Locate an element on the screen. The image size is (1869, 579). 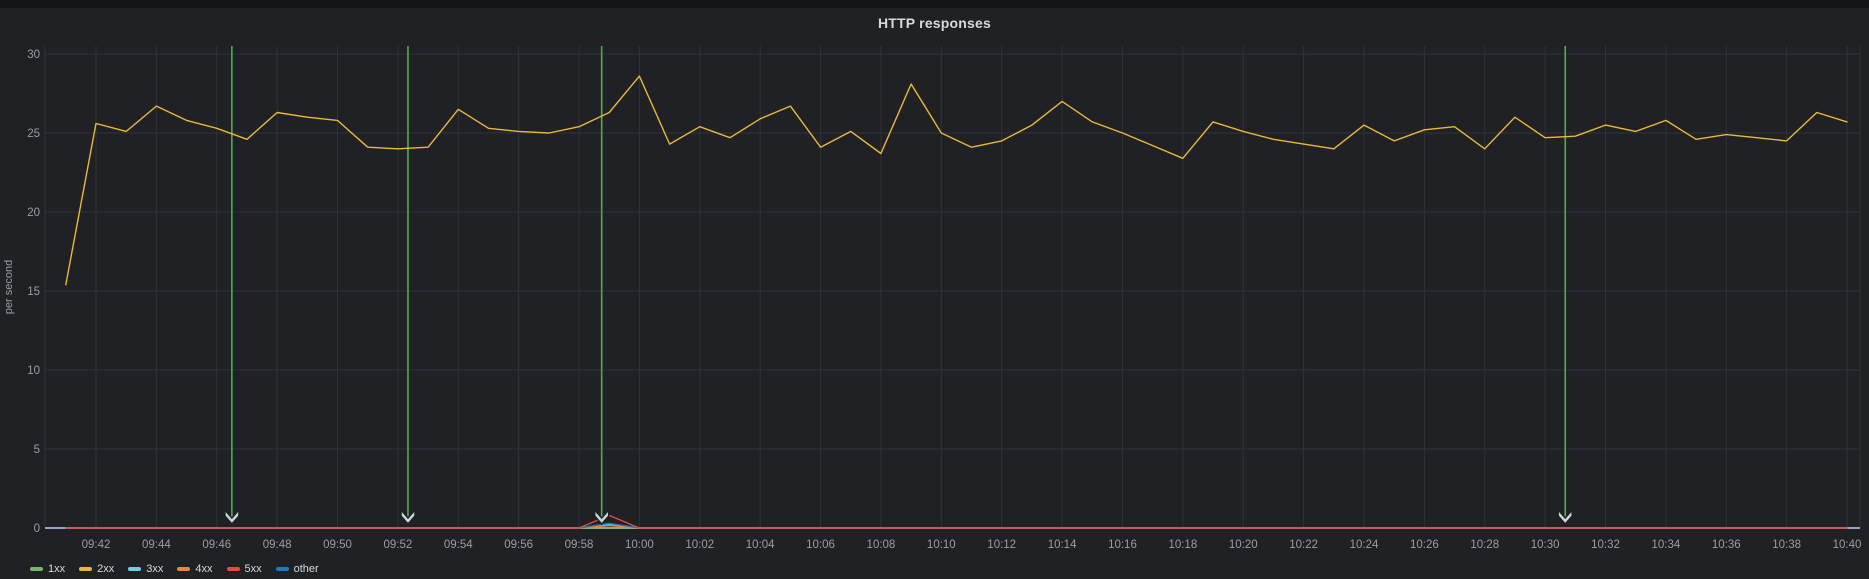
legend-item-label: 3xx is located at coordinates (155, 569).